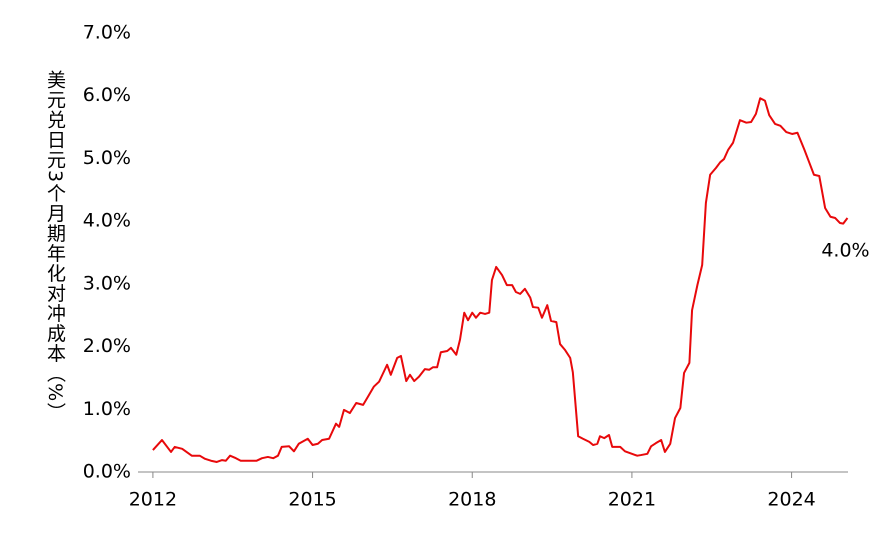 This screenshot has width=878, height=537. I want to click on y-tick-label: 2.0%, so click(107, 346).